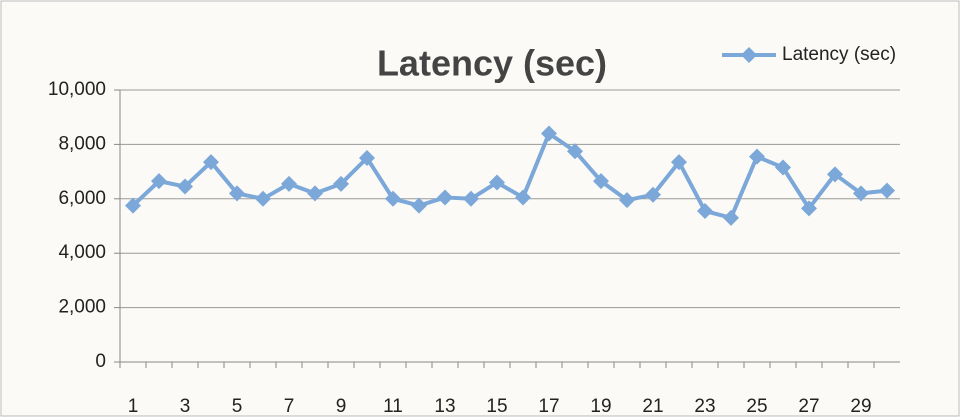 The width and height of the screenshot is (960, 417). Describe the element at coordinates (444, 406) in the screenshot. I see `x-tick-label: 13` at that location.